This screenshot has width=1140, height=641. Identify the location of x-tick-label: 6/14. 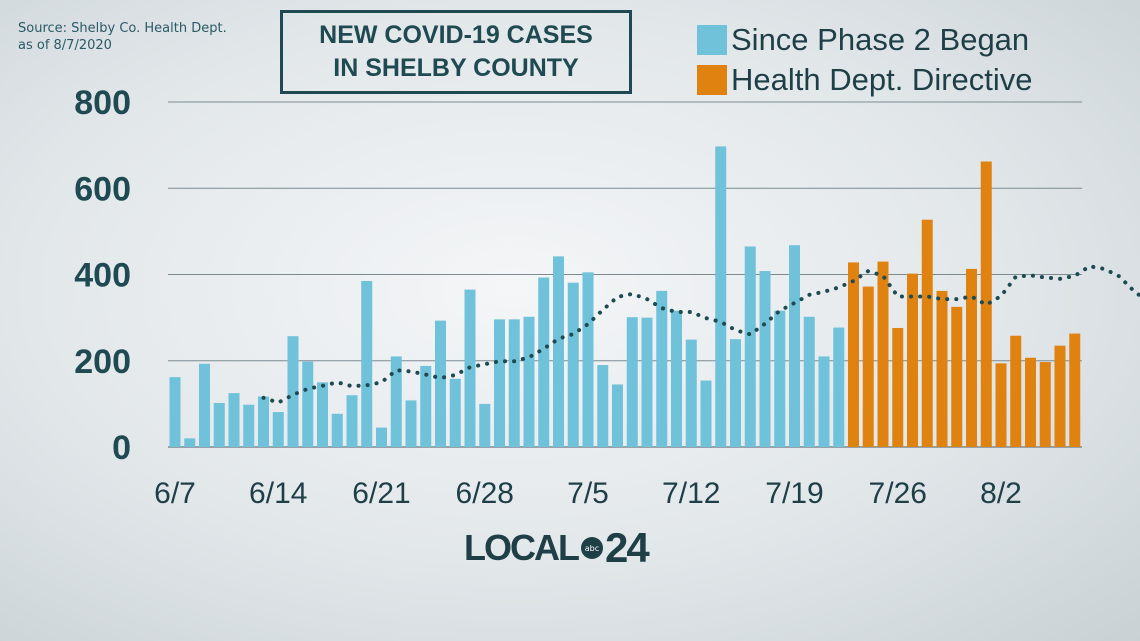
(278, 493).